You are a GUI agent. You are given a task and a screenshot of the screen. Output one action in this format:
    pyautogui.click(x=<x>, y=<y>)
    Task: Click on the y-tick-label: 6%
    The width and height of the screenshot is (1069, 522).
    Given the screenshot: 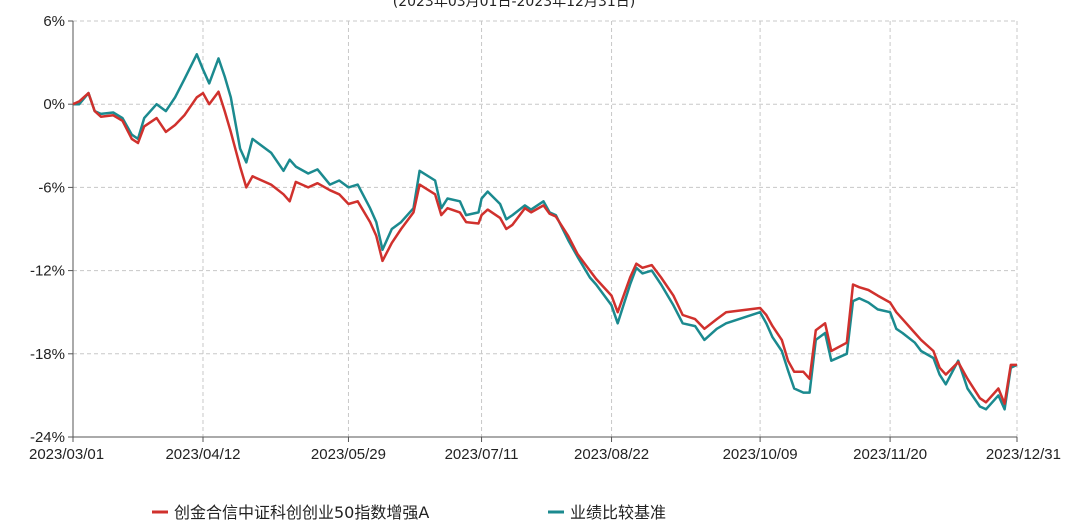 What is the action you would take?
    pyautogui.click(x=54, y=21)
    